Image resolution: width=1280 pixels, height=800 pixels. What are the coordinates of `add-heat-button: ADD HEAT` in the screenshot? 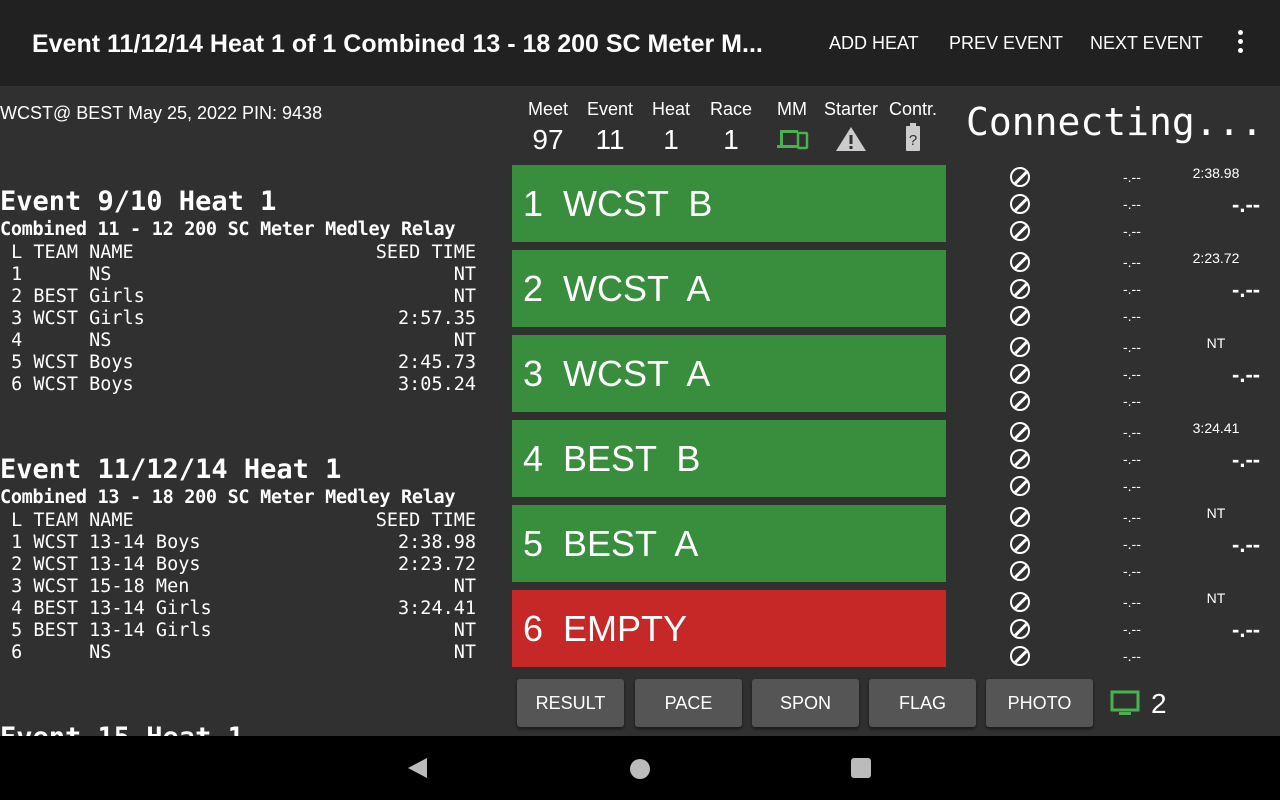 It's located at (874, 43).